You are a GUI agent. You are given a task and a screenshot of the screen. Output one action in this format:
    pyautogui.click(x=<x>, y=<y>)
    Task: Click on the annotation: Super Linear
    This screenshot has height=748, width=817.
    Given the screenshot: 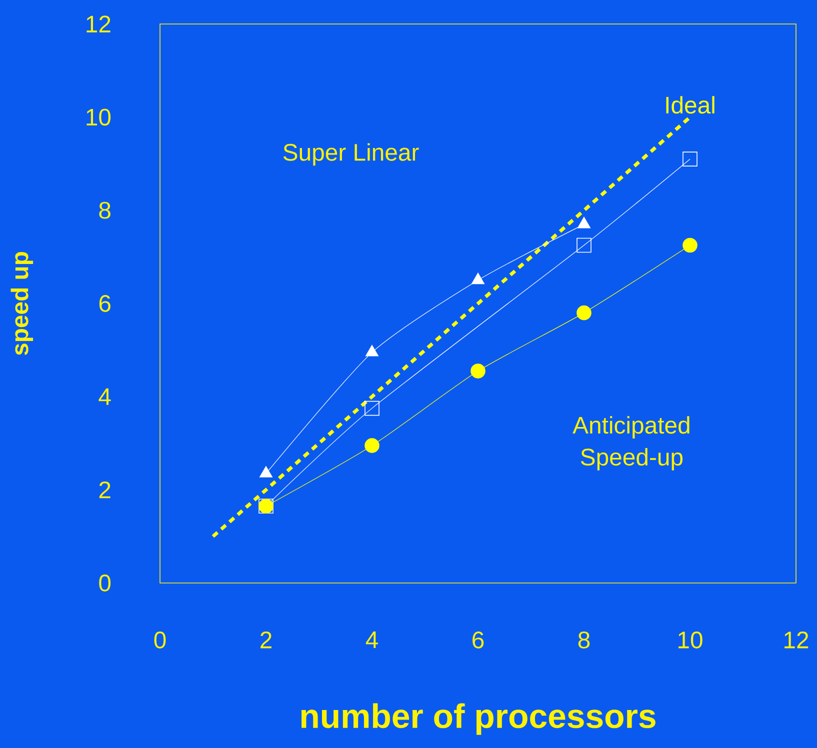 What is the action you would take?
    pyautogui.click(x=351, y=154)
    